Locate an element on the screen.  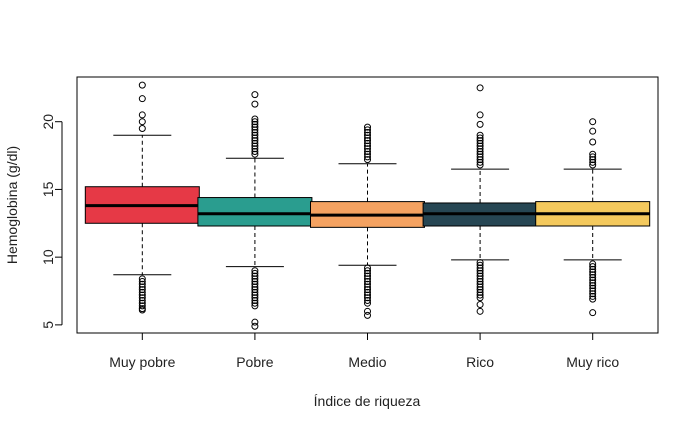
x-tick-label: Medio is located at coordinates (367, 362).